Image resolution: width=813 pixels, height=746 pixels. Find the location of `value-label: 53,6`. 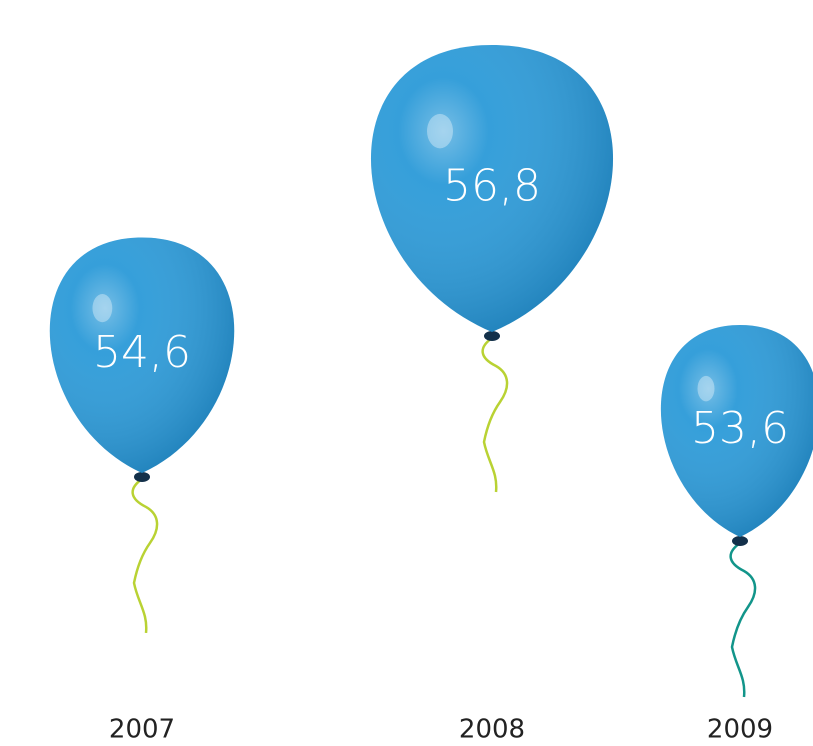

value-label: 53,6 is located at coordinates (740, 428).